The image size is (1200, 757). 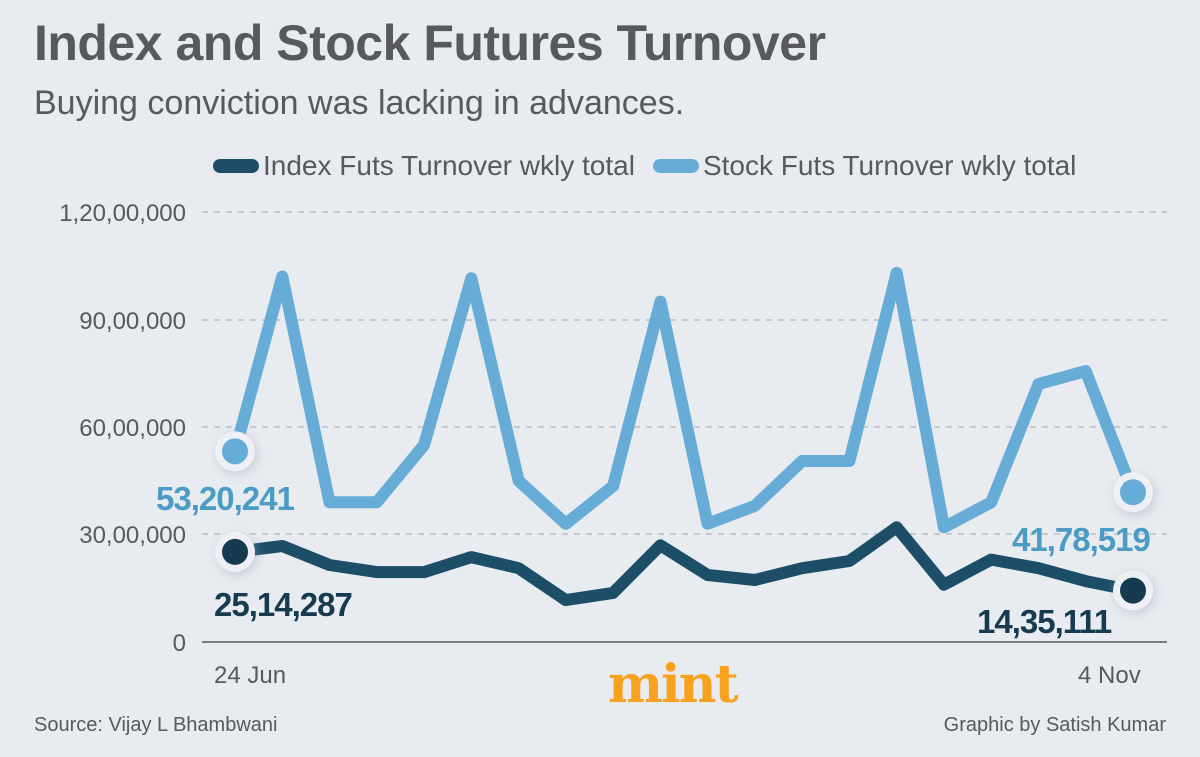 What do you see at coordinates (225, 498) in the screenshot?
I see `stock-start-value-label: 53,20,241` at bounding box center [225, 498].